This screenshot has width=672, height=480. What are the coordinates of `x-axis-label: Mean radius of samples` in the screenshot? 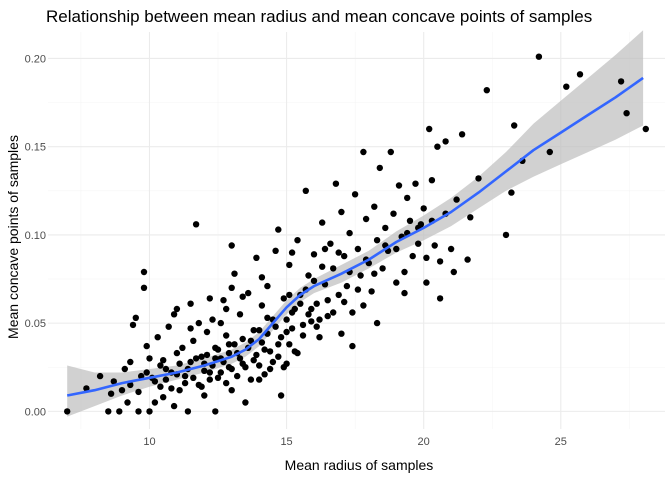 It's located at (359, 465).